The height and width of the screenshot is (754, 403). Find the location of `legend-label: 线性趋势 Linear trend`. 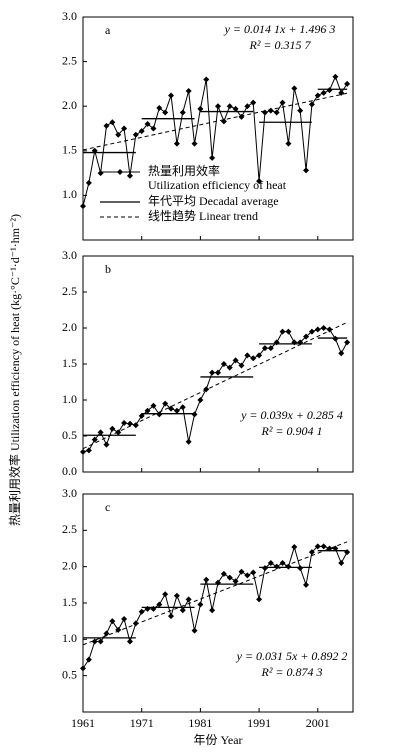

legend-label: 线性趋势 Linear trend is located at coordinates (203, 216).